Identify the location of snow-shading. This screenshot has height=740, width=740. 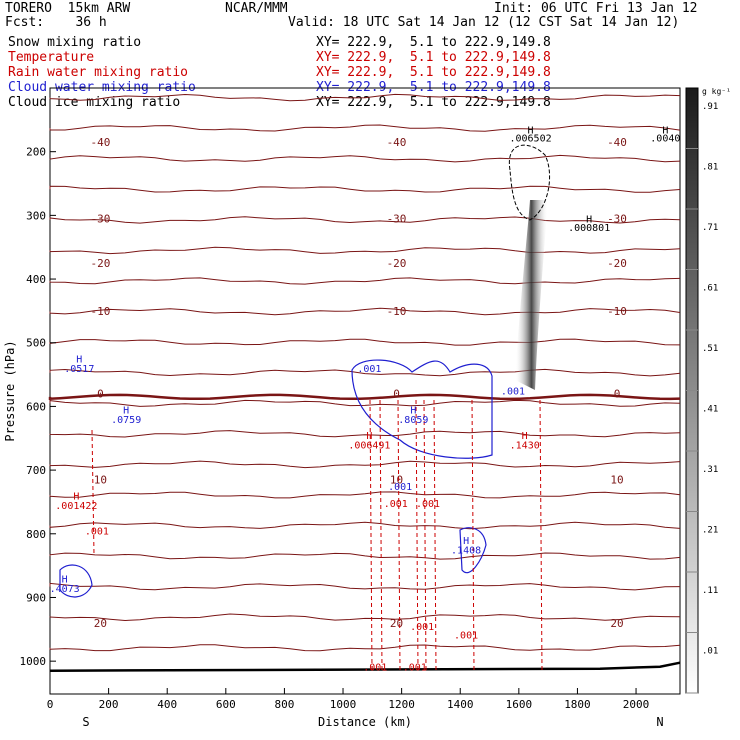
(531, 295).